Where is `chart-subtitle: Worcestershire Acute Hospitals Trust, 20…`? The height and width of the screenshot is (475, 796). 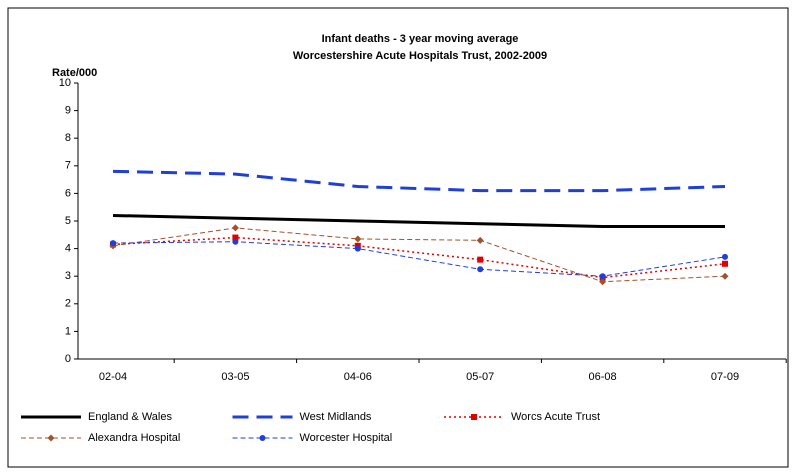 chart-subtitle: Worcestershire Acute Hospitals Trust, 20… is located at coordinates (420, 56).